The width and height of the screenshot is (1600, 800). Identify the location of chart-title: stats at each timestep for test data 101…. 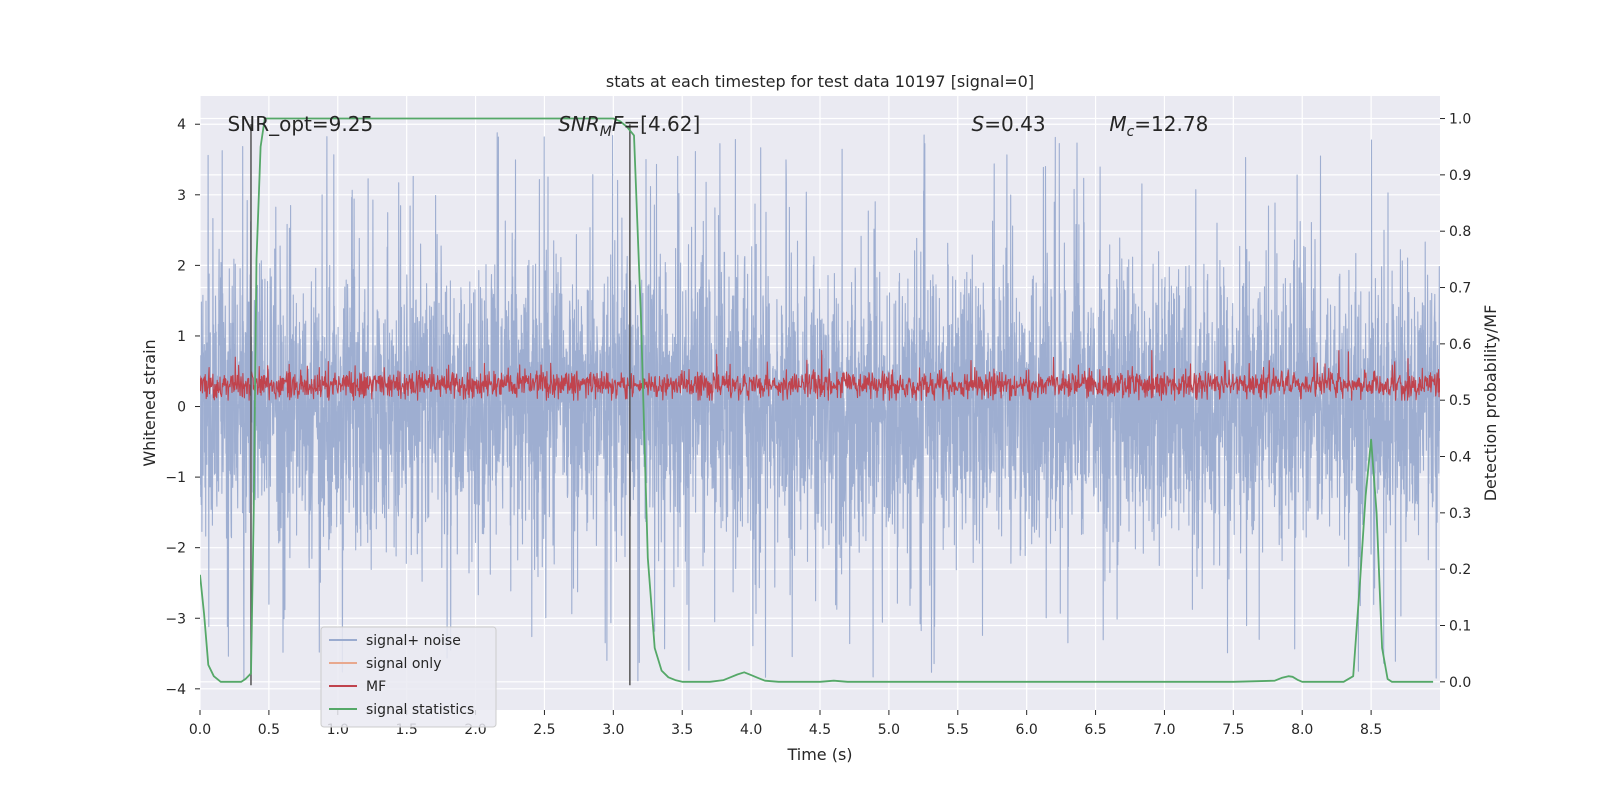
(820, 81).